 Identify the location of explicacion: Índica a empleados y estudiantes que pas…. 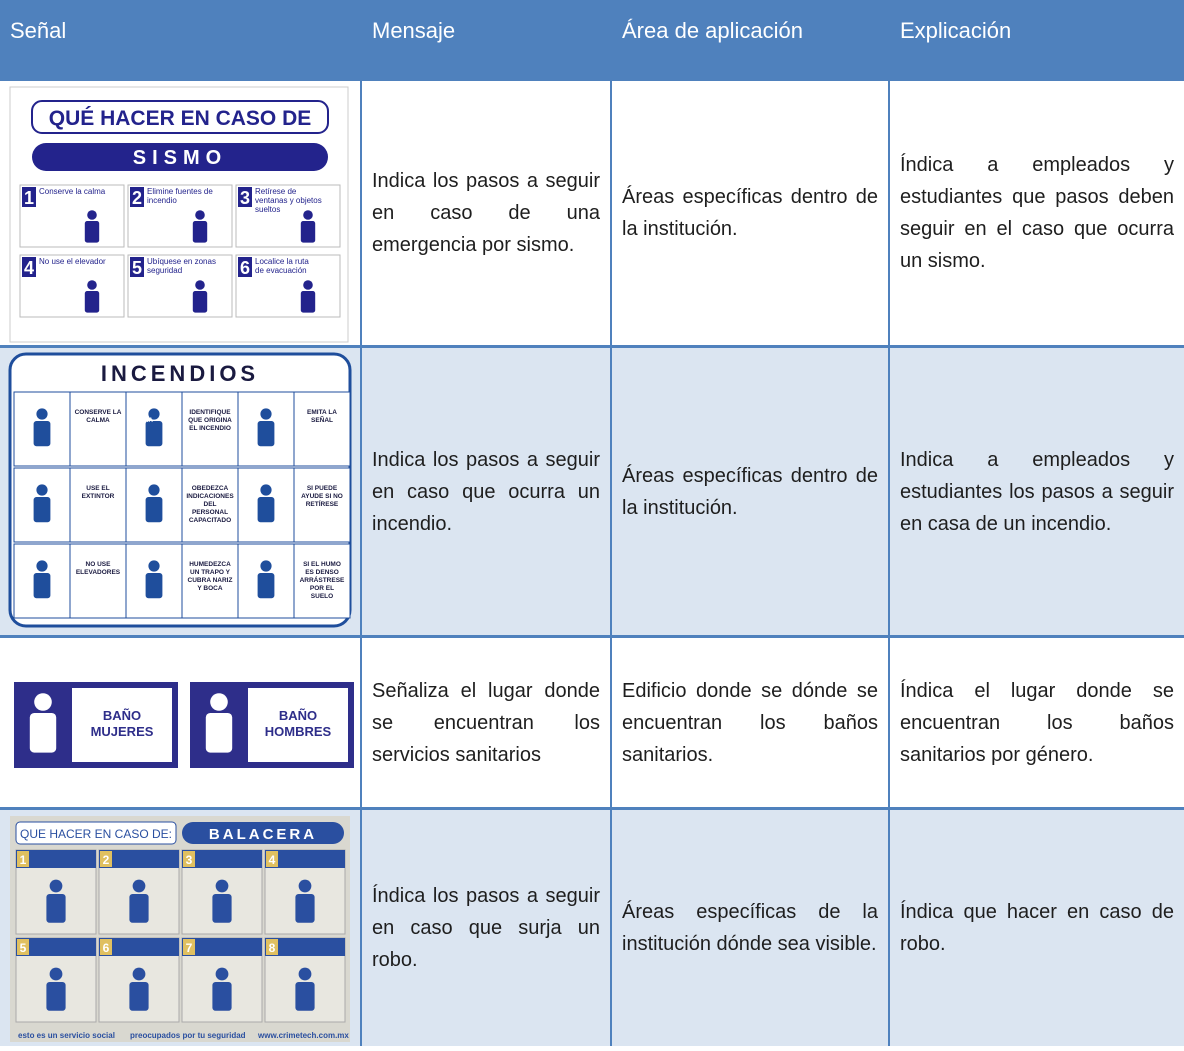
(1037, 213).